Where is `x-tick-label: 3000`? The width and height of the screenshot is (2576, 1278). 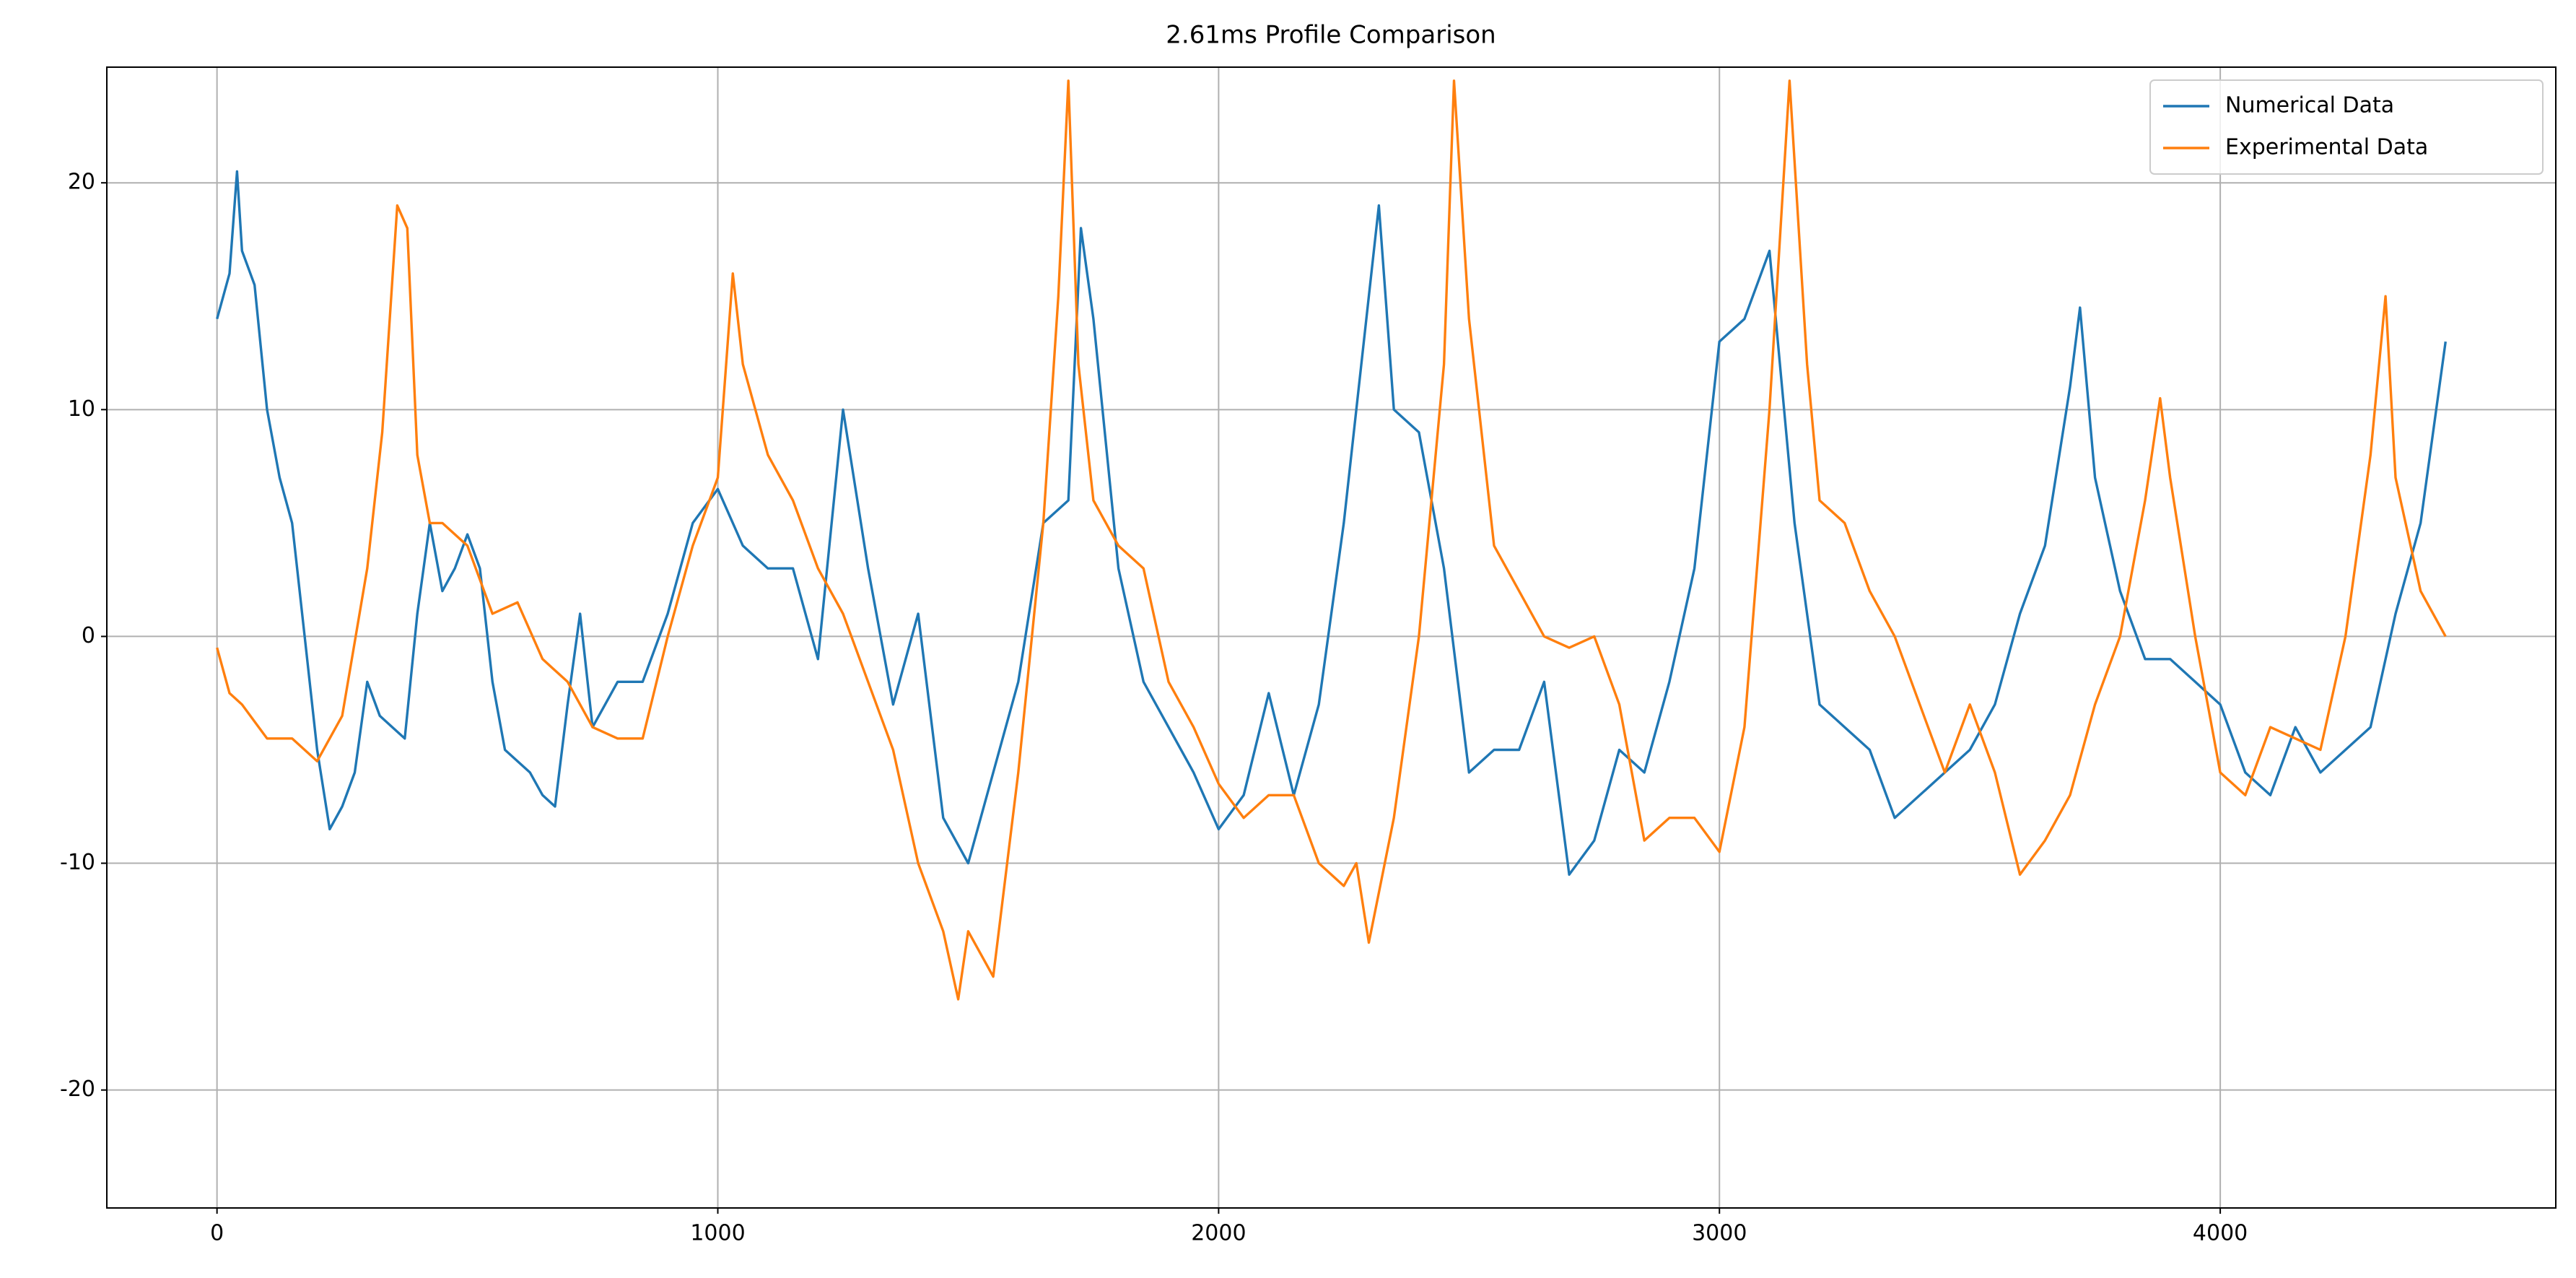 x-tick-label: 3000 is located at coordinates (1719, 1234).